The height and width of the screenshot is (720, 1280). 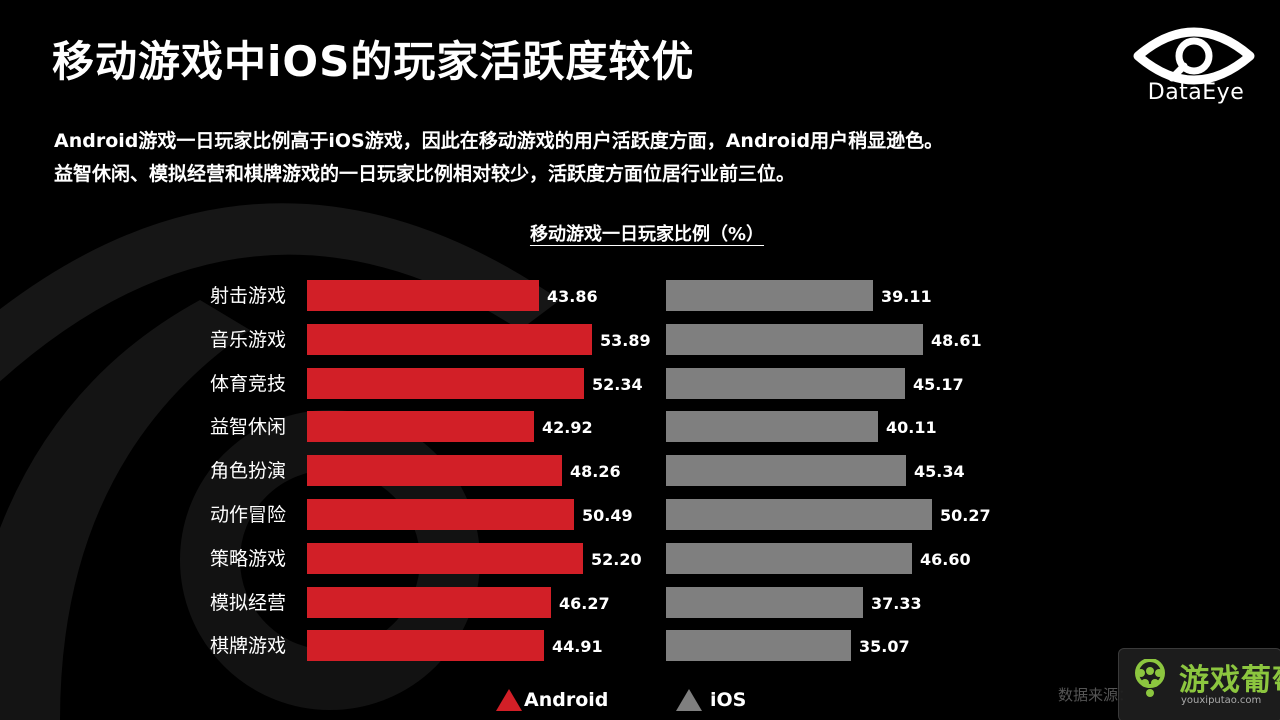 I want to click on android-value-label: 48.26, so click(x=595, y=471).